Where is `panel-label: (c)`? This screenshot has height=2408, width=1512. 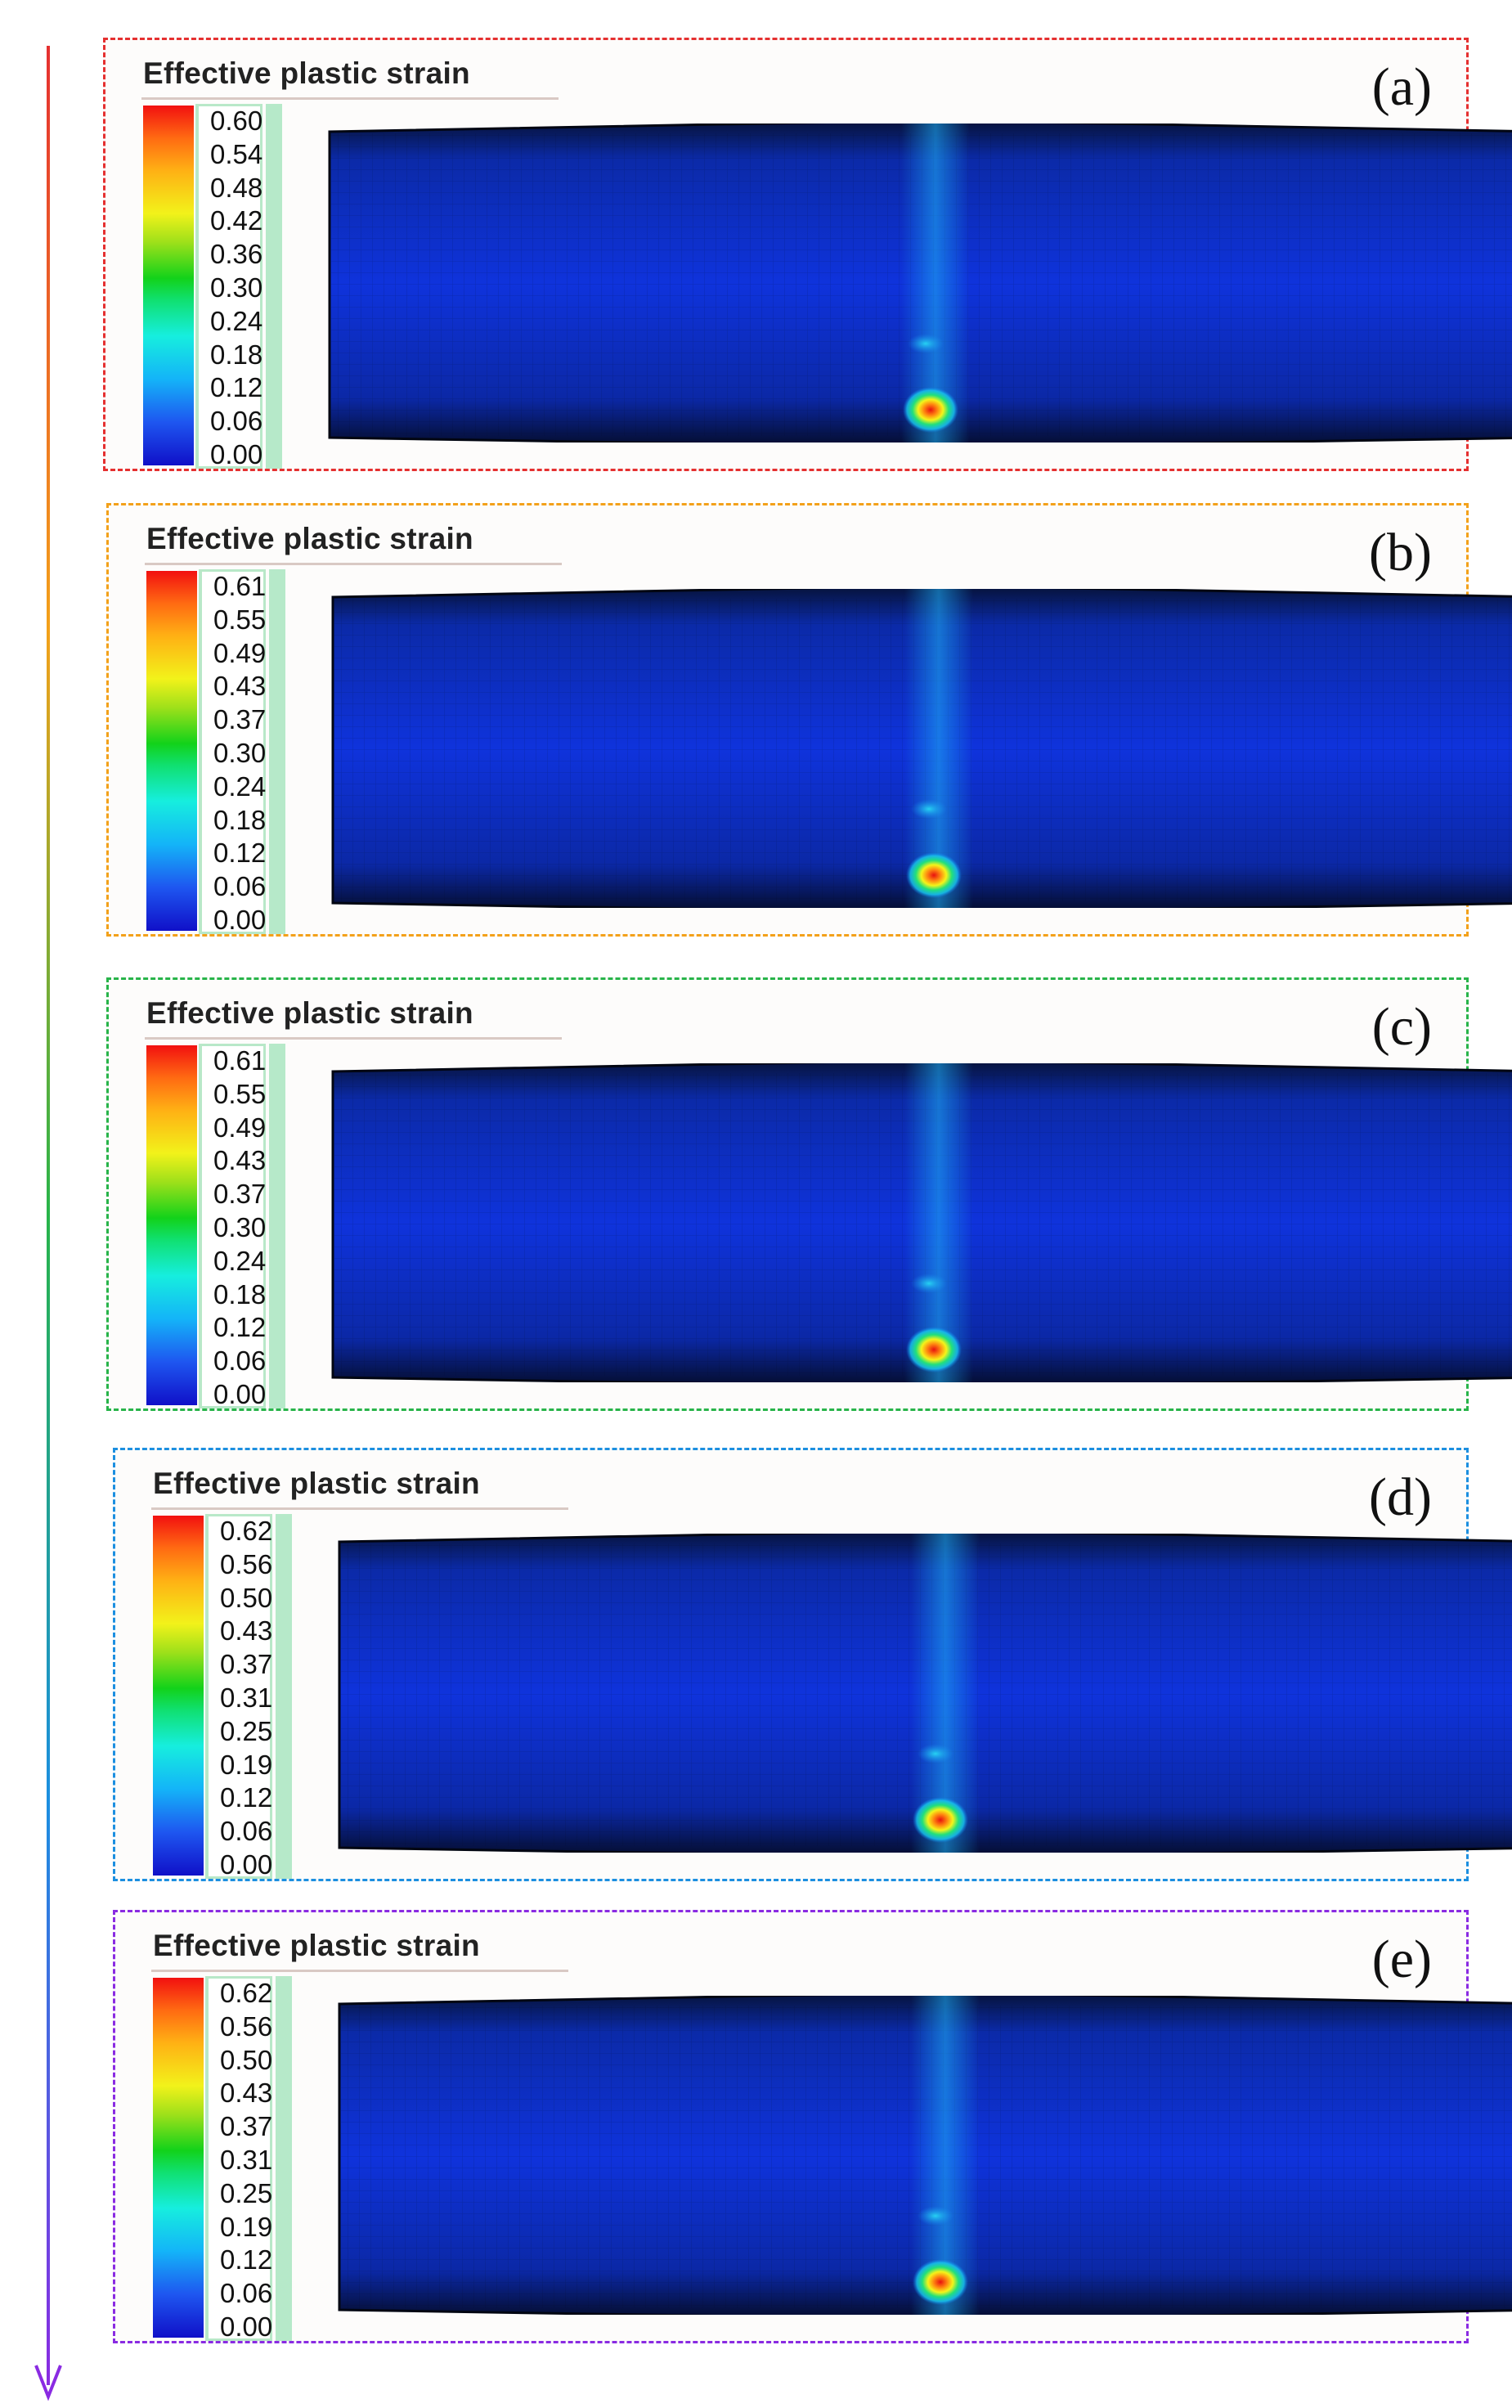 panel-label: (c) is located at coordinates (1402, 1027).